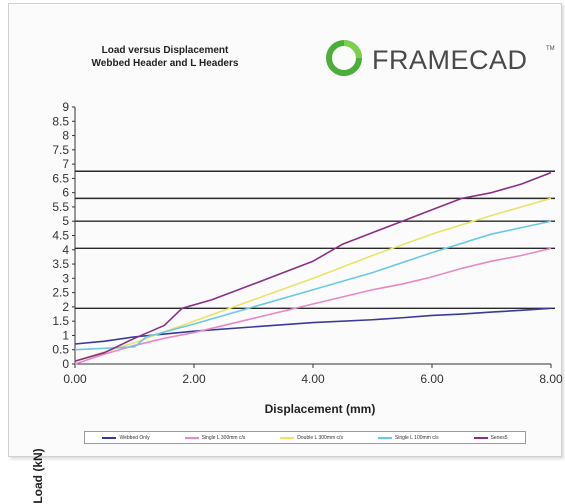  Describe the element at coordinates (60, 264) in the screenshot. I see `y-tick-label: 3.5` at that location.